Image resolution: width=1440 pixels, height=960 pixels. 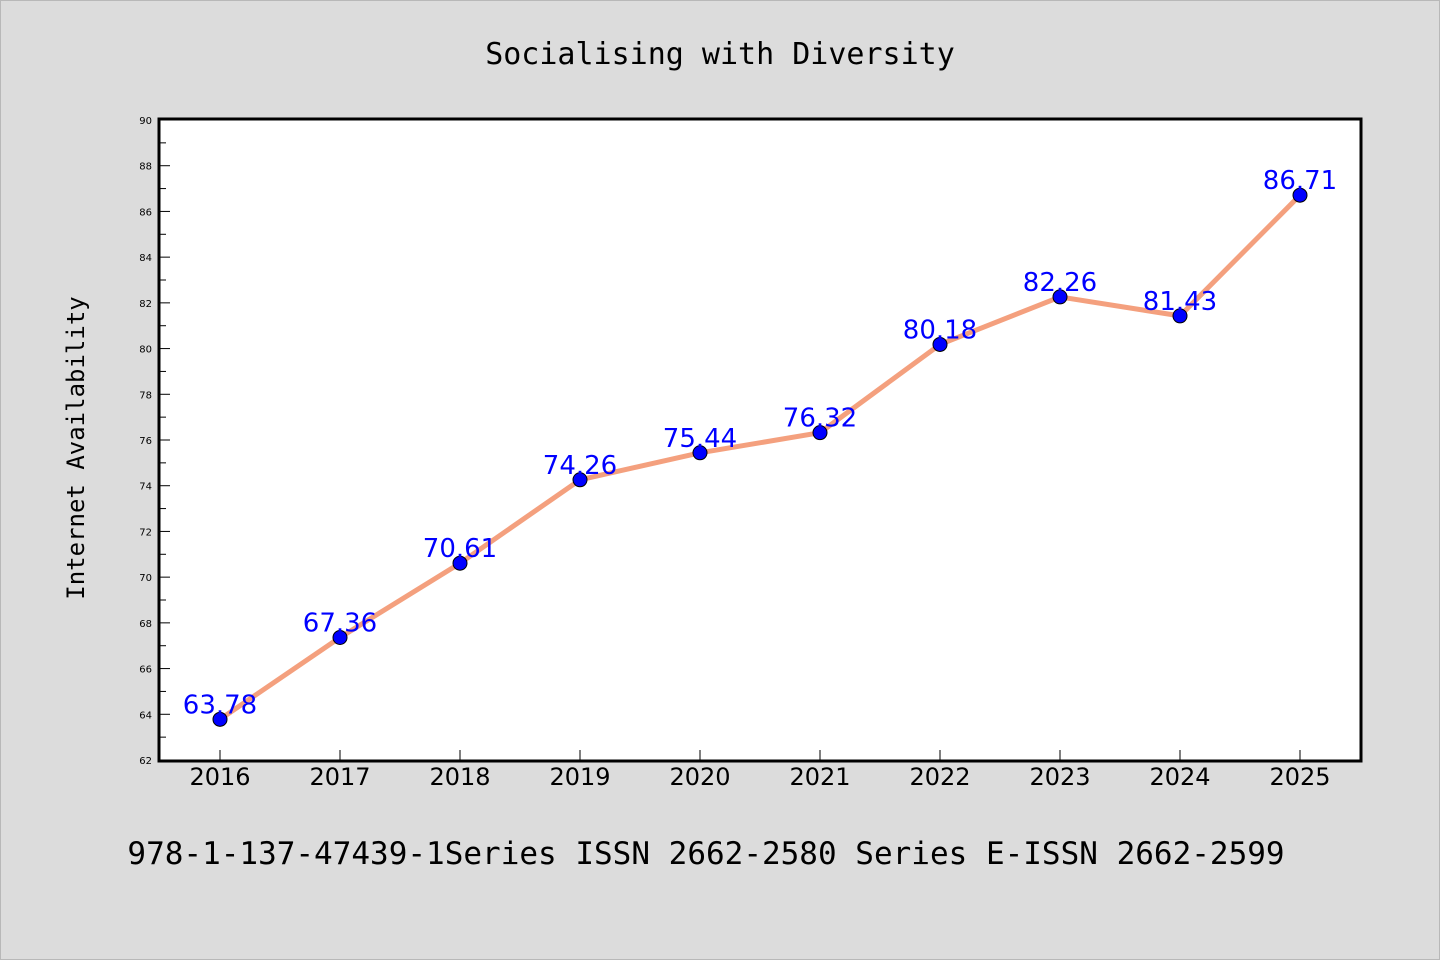 I want to click on y-tick-label: 66, so click(x=145, y=670).